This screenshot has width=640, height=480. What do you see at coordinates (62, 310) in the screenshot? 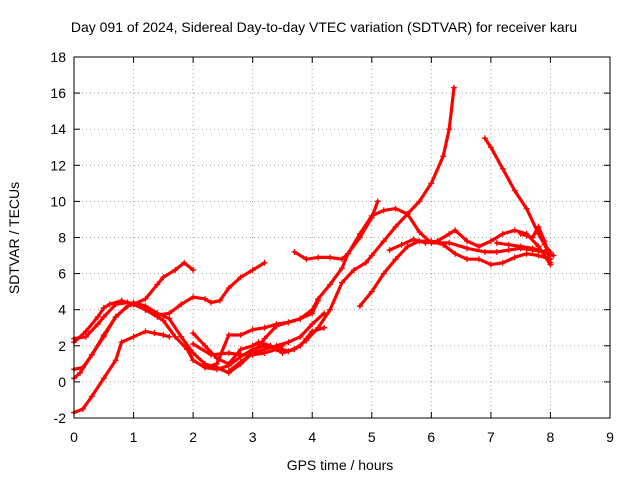
I see `y-tick-label: 4` at bounding box center [62, 310].